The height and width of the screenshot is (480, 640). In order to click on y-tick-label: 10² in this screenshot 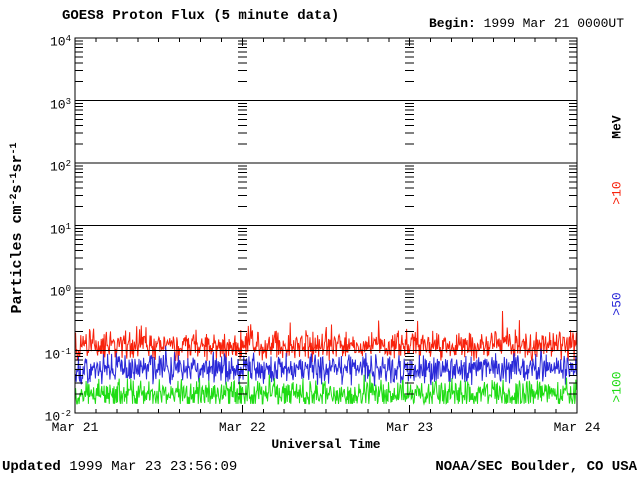, I will do `click(60, 167)`.